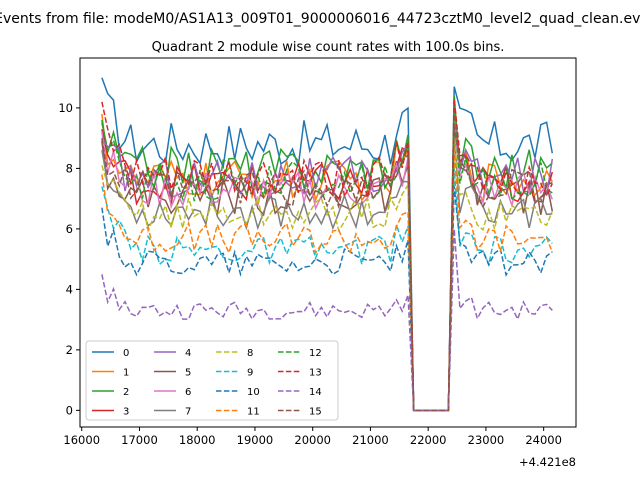 The width and height of the screenshot is (640, 480). Describe the element at coordinates (486, 440) in the screenshot. I see `x-tick-label: 23000` at that location.